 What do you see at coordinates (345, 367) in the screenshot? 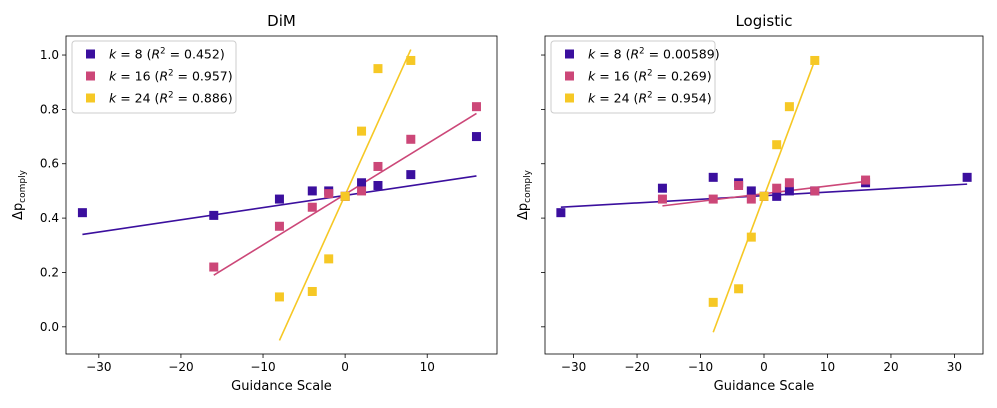
I see `x-tick-label: 0` at bounding box center [345, 367].